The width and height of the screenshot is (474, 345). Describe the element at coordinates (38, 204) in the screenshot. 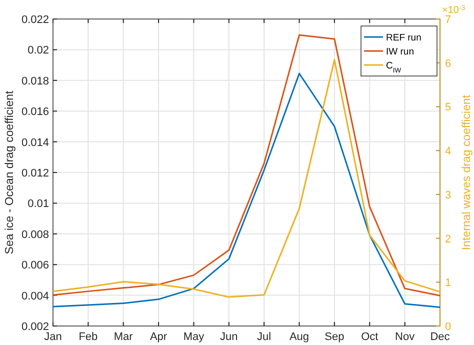

I see `y-tick-label: 0.01` at that location.